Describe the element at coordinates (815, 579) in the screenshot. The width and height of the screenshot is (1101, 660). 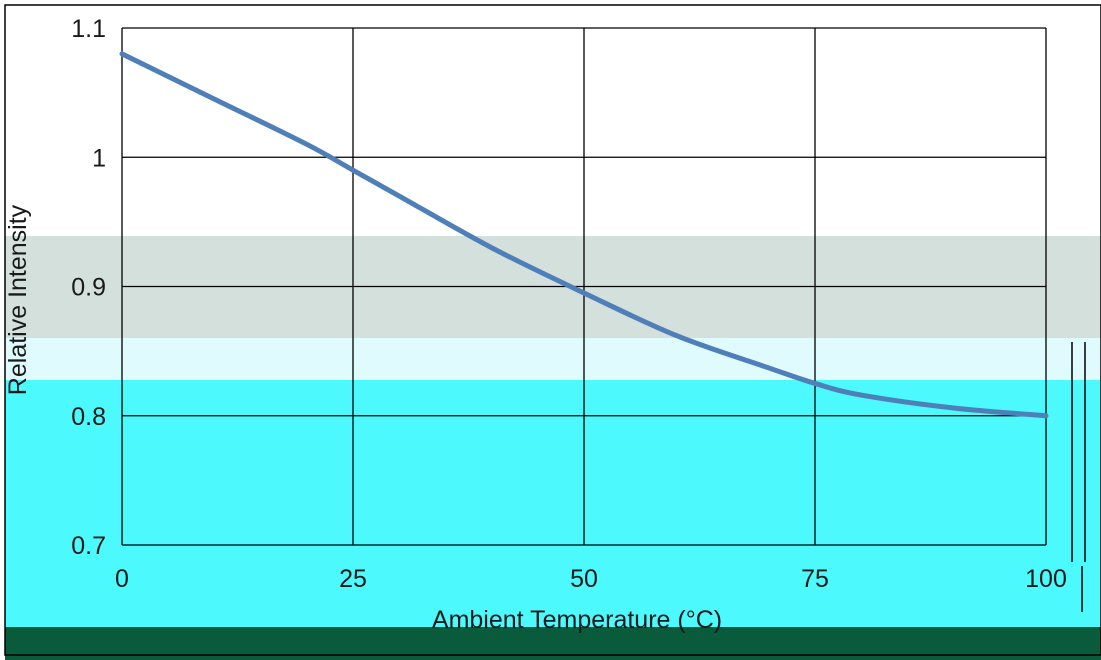
I see `x-tick-label: 75` at that location.